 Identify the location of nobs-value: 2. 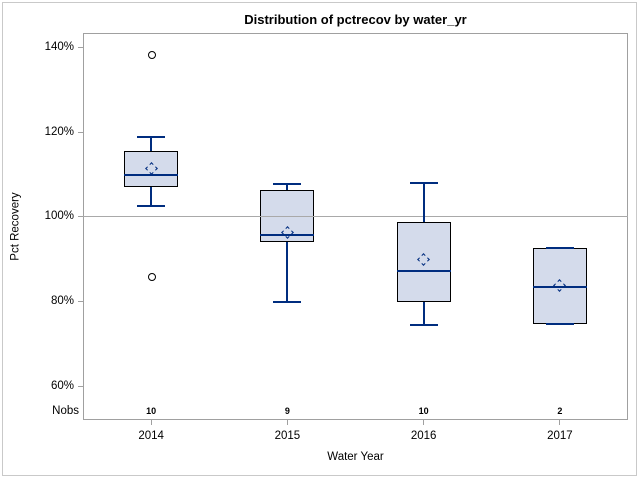
(560, 411).